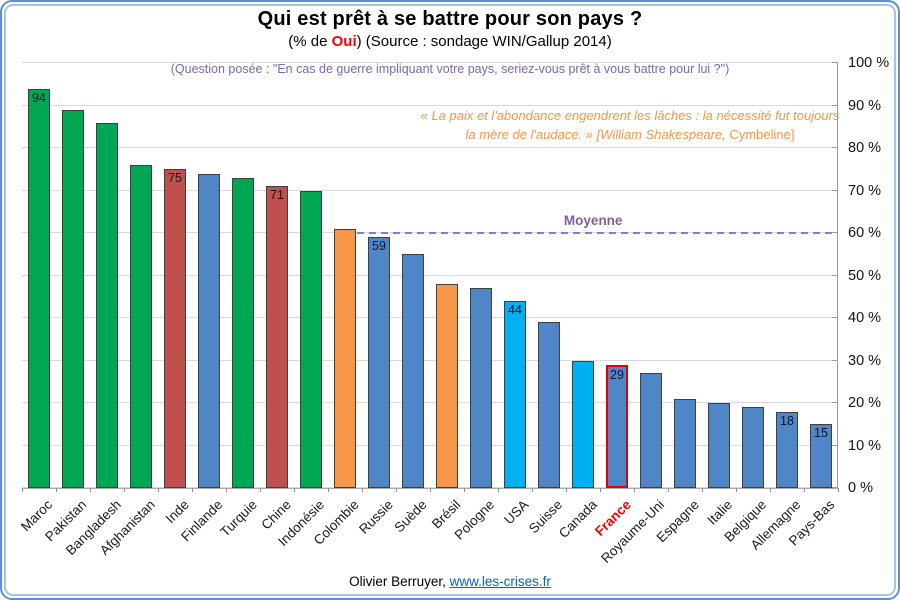  Describe the element at coordinates (500, 581) in the screenshot. I see `footer-link: www.les-crises.fr` at that location.